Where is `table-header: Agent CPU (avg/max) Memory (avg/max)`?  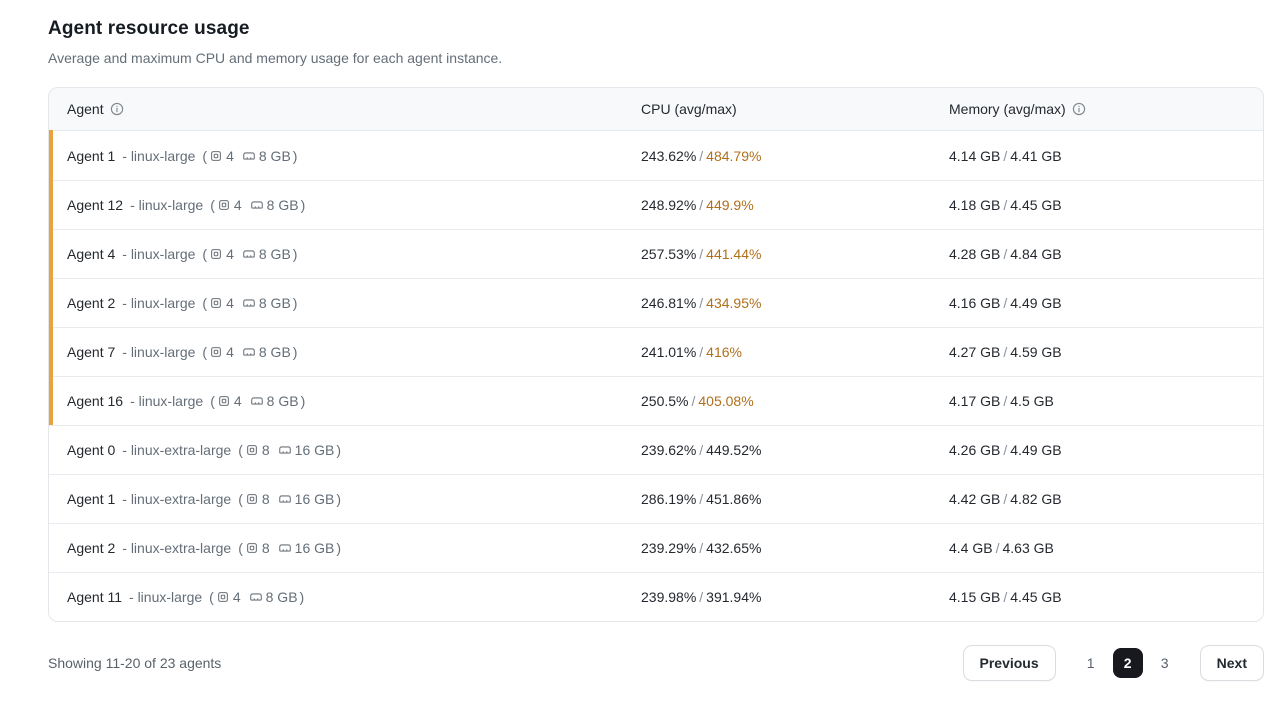 table-header: Agent CPU (avg/max) Memory (avg/max) is located at coordinates (656, 109).